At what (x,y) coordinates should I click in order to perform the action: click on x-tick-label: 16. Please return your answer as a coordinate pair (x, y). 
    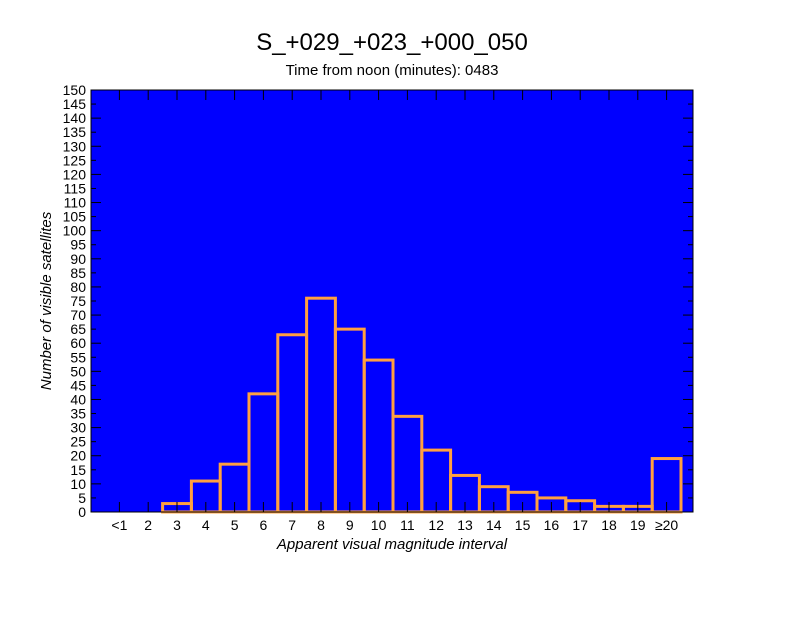
    Looking at the image, I should click on (552, 525).